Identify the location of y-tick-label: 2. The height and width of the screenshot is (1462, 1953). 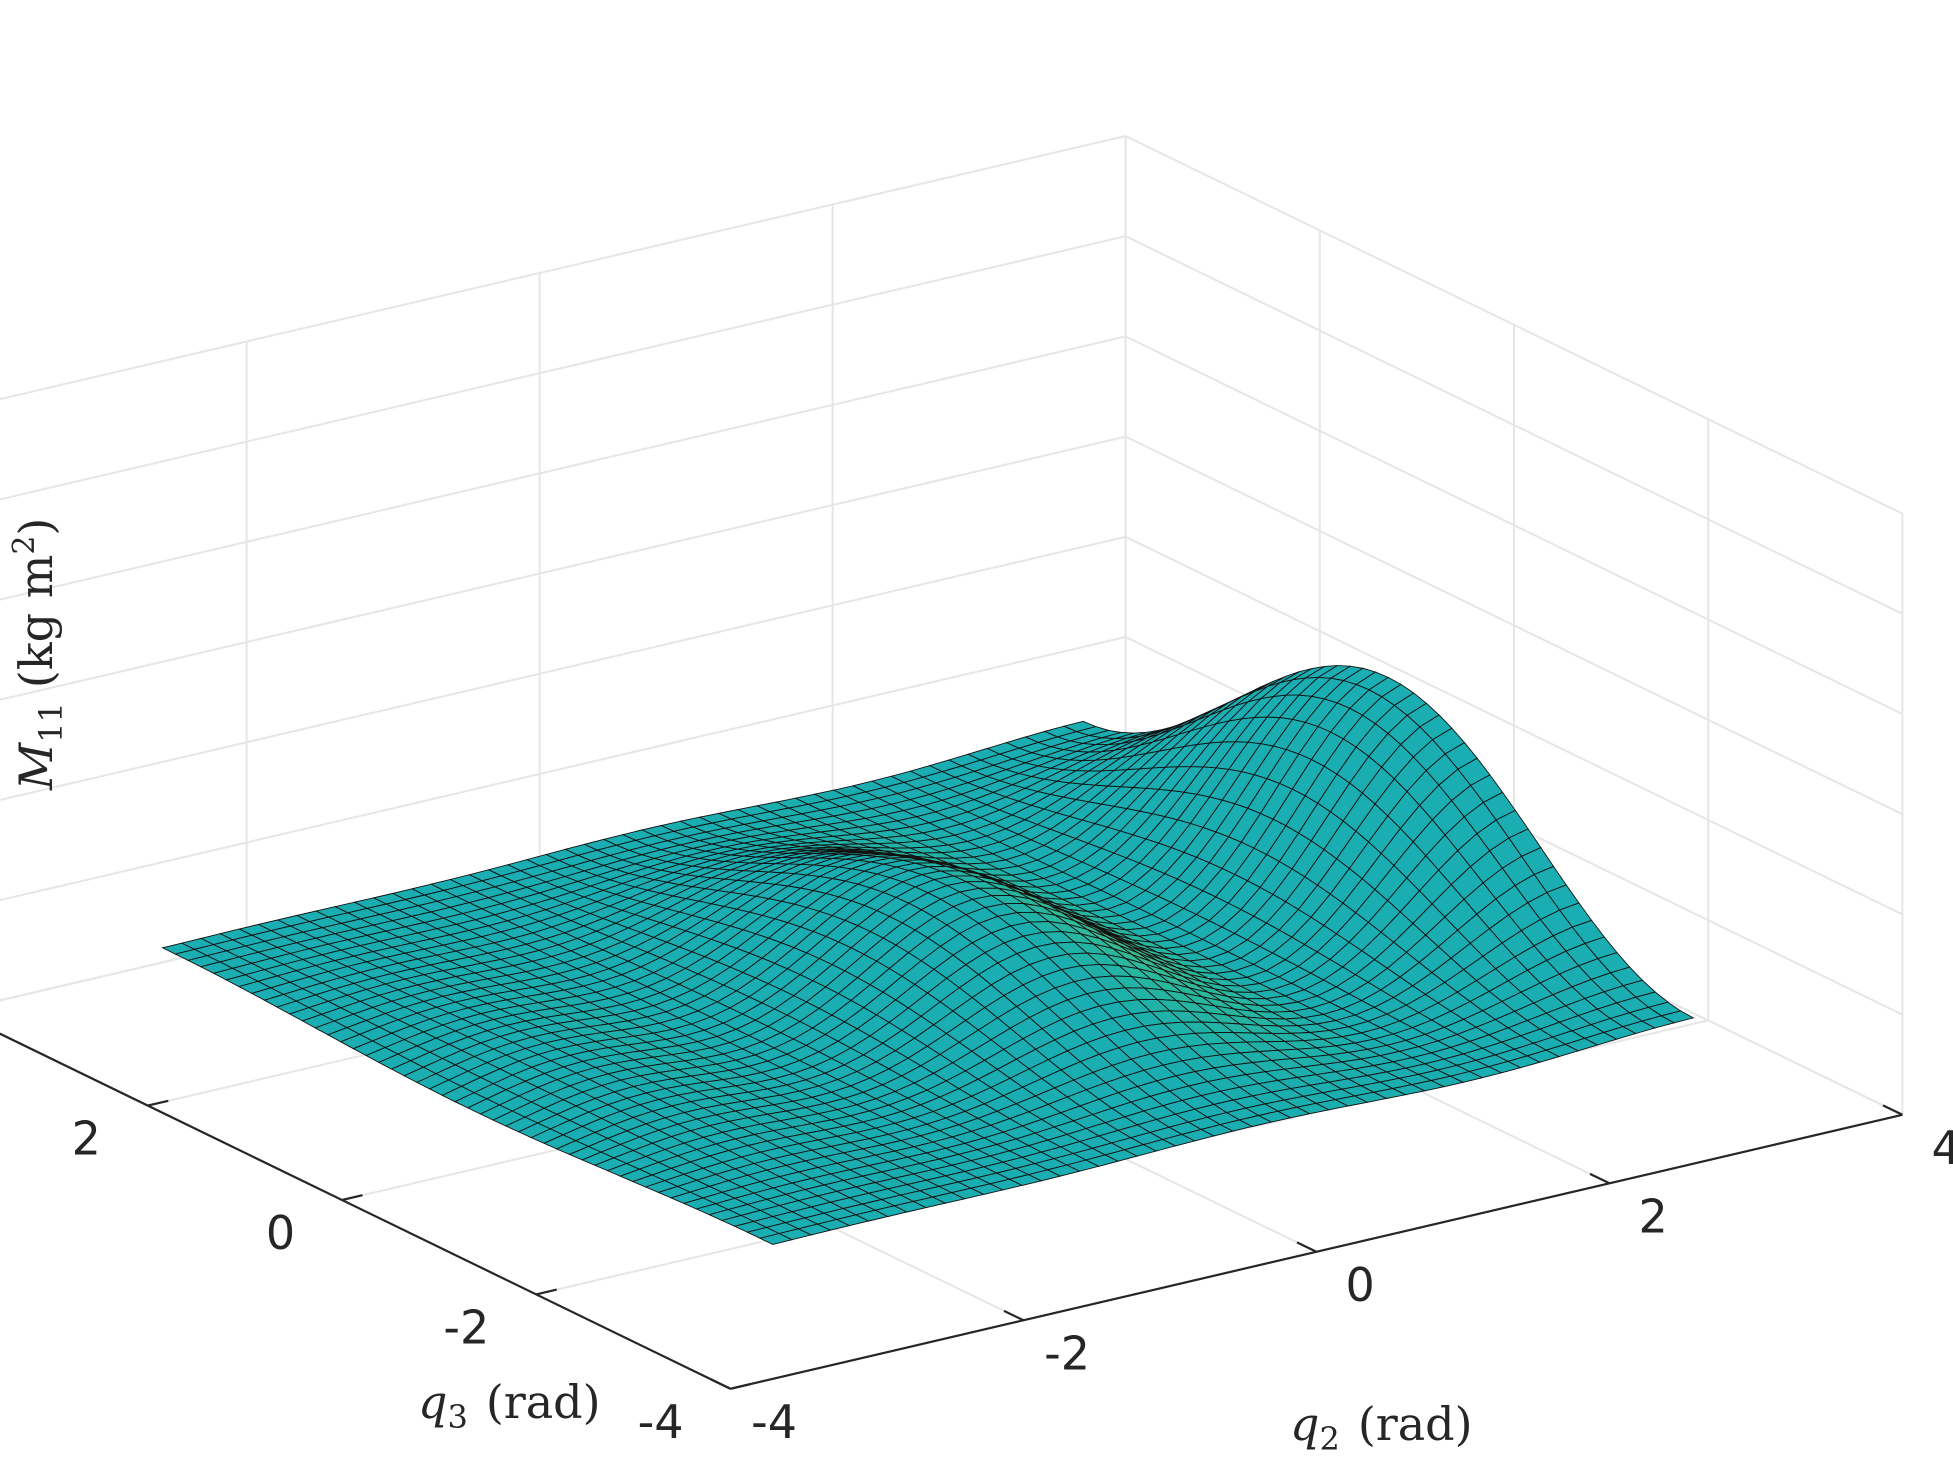
(86, 1139).